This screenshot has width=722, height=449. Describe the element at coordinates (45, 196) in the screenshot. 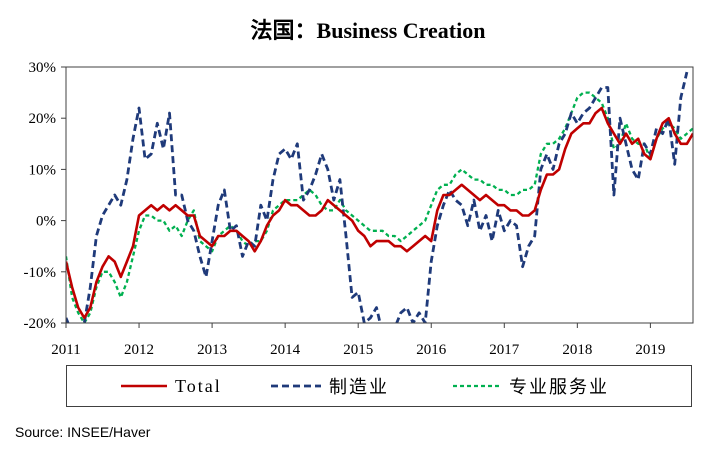

I see `y-axis: 30% 20% 10% 0% -10% -20%` at that location.